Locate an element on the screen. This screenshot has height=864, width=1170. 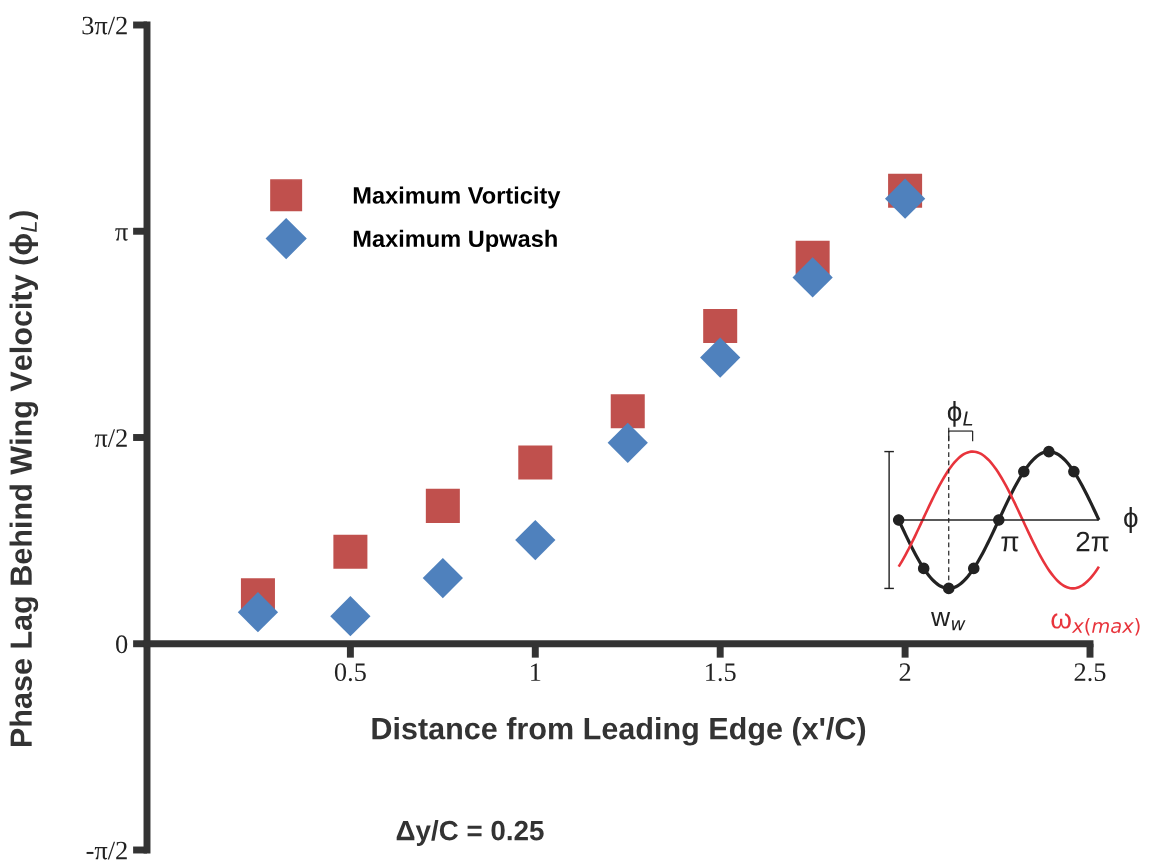
x-tick-label: 2 is located at coordinates (905, 672).